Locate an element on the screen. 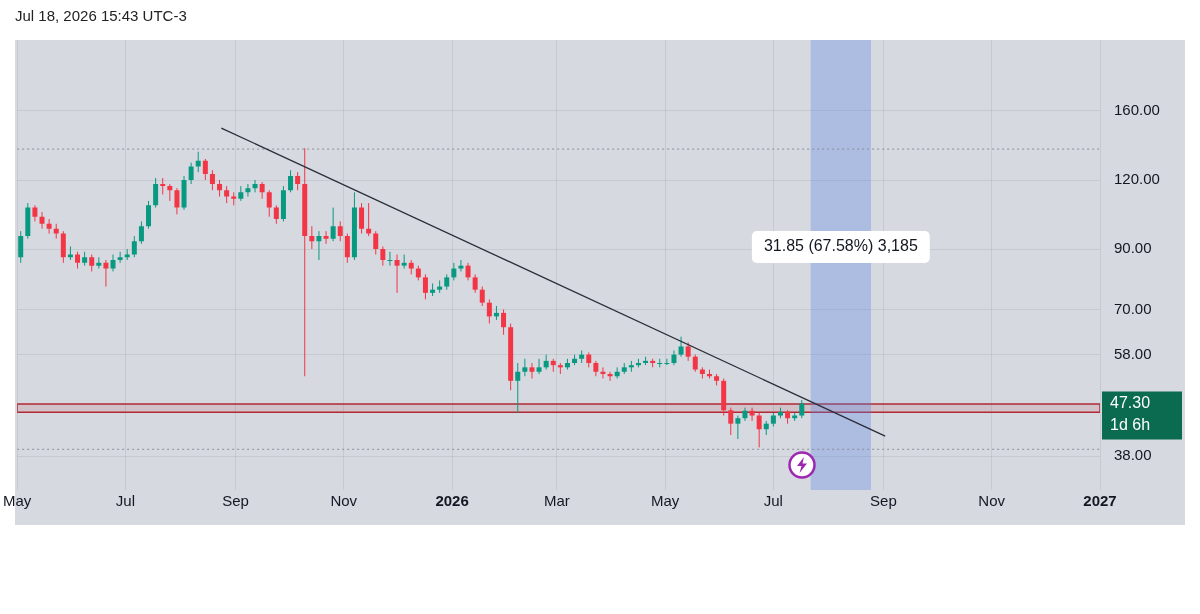  text: 47.30 is located at coordinates (1130, 402).